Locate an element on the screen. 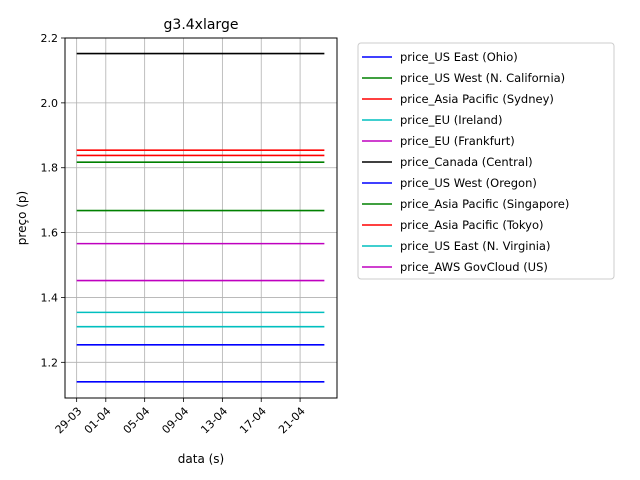 This screenshot has height=480, width=640. legend-item: price_Asia Pacific (Singapore) is located at coordinates (465, 204).